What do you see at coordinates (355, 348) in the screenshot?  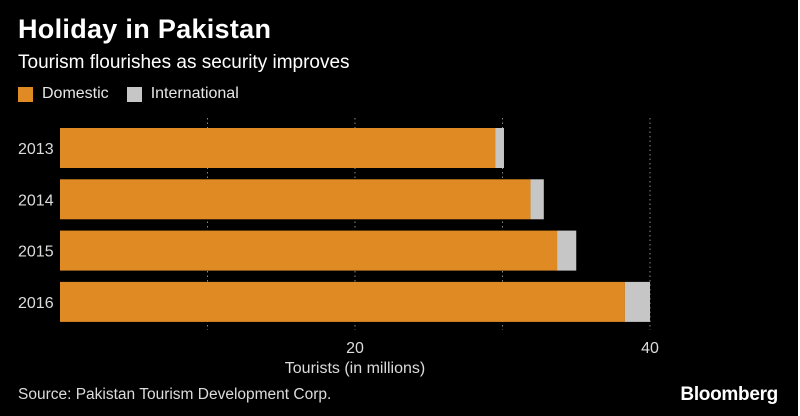 I see `x-tick-label-20: 20` at bounding box center [355, 348].